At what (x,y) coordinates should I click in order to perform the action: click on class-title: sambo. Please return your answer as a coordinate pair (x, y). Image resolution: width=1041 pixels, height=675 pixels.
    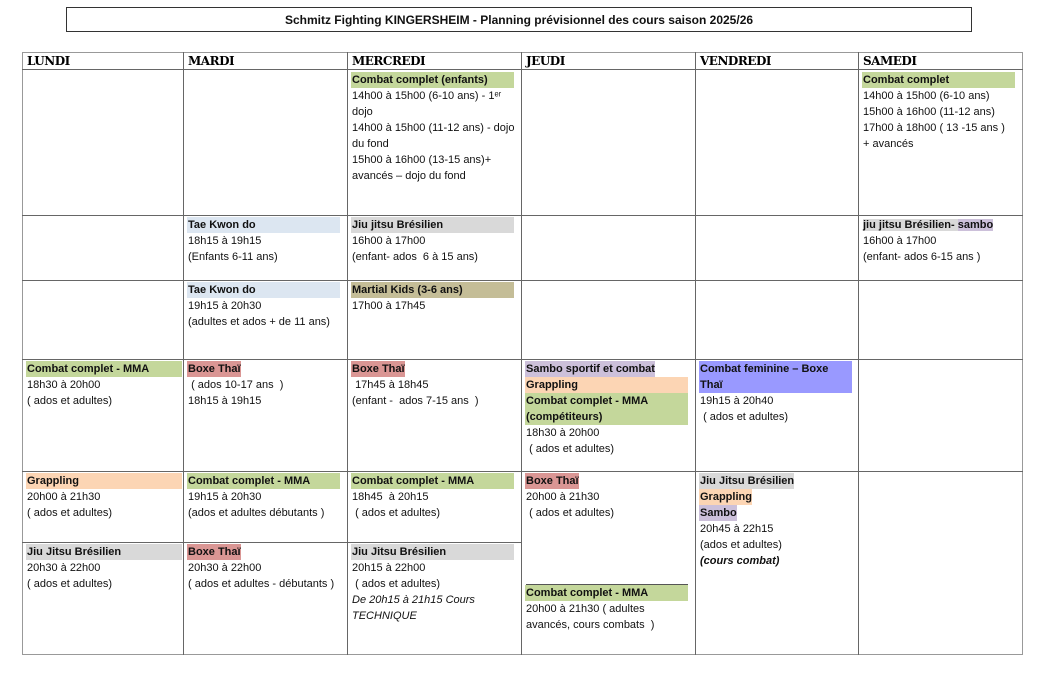
    Looking at the image, I should click on (975, 225).